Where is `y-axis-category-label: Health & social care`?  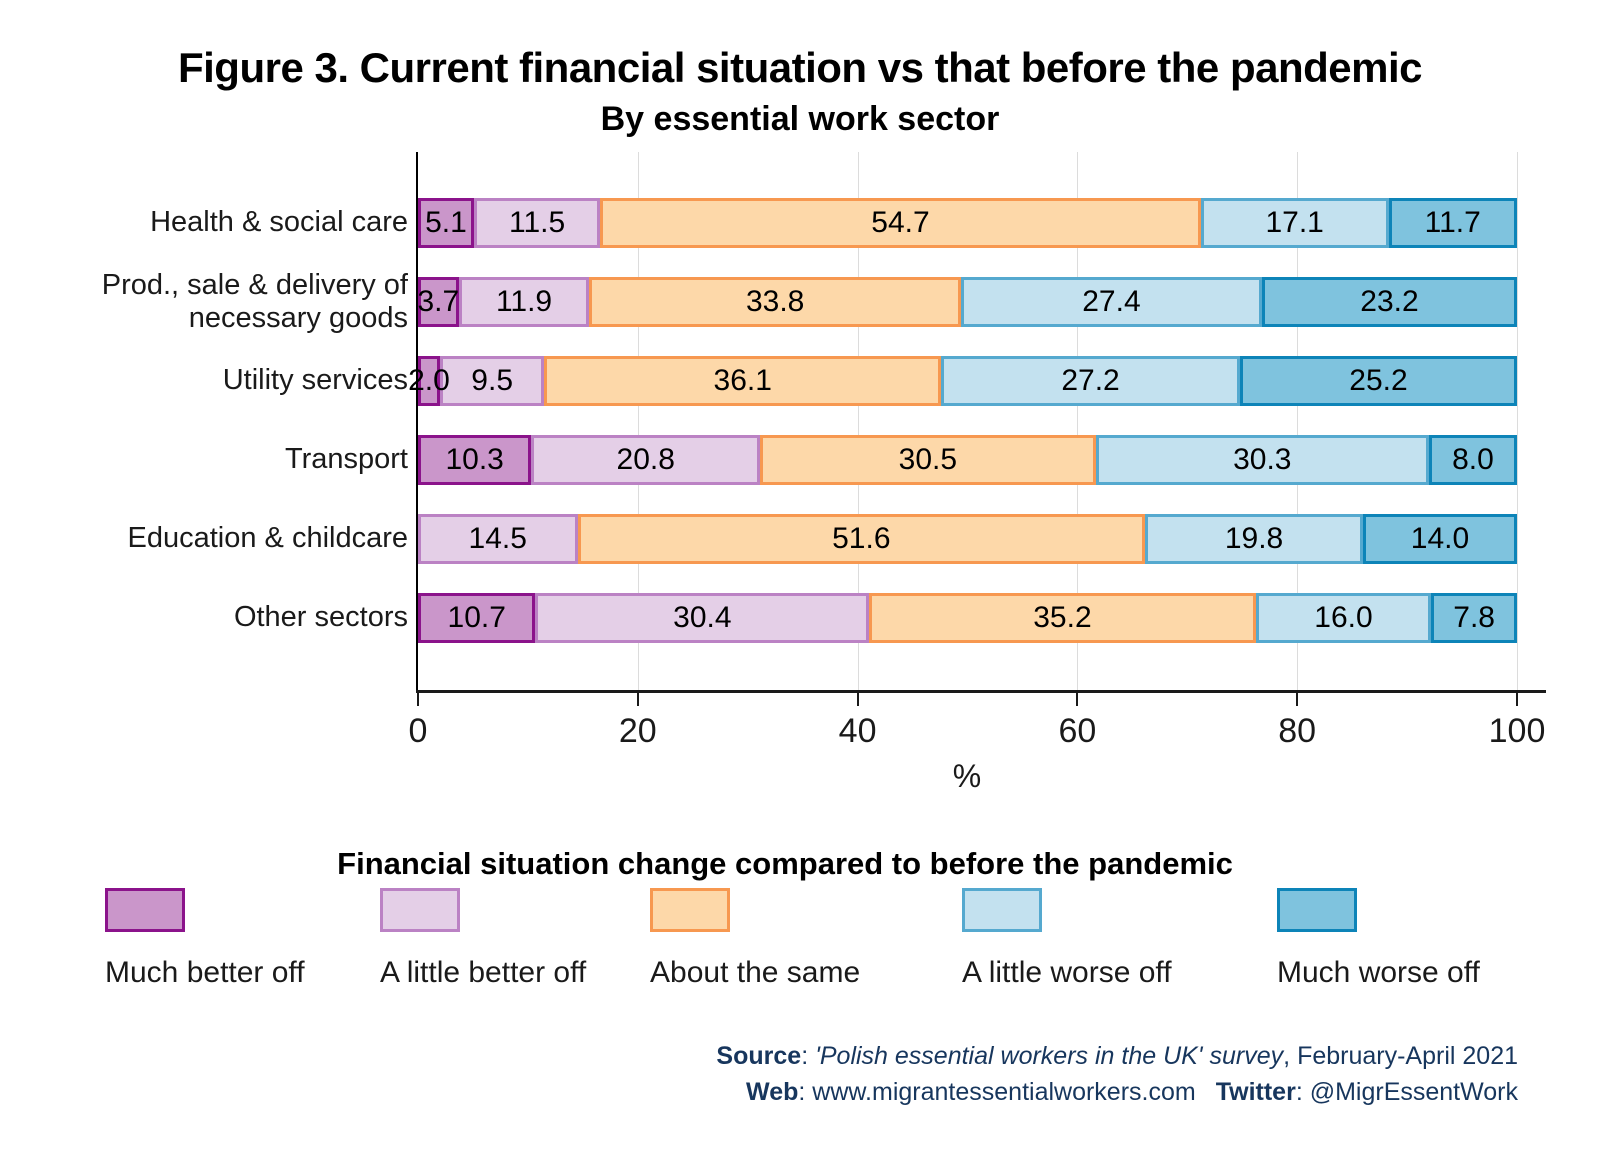 y-axis-category-label: Health & social care is located at coordinates (279, 222).